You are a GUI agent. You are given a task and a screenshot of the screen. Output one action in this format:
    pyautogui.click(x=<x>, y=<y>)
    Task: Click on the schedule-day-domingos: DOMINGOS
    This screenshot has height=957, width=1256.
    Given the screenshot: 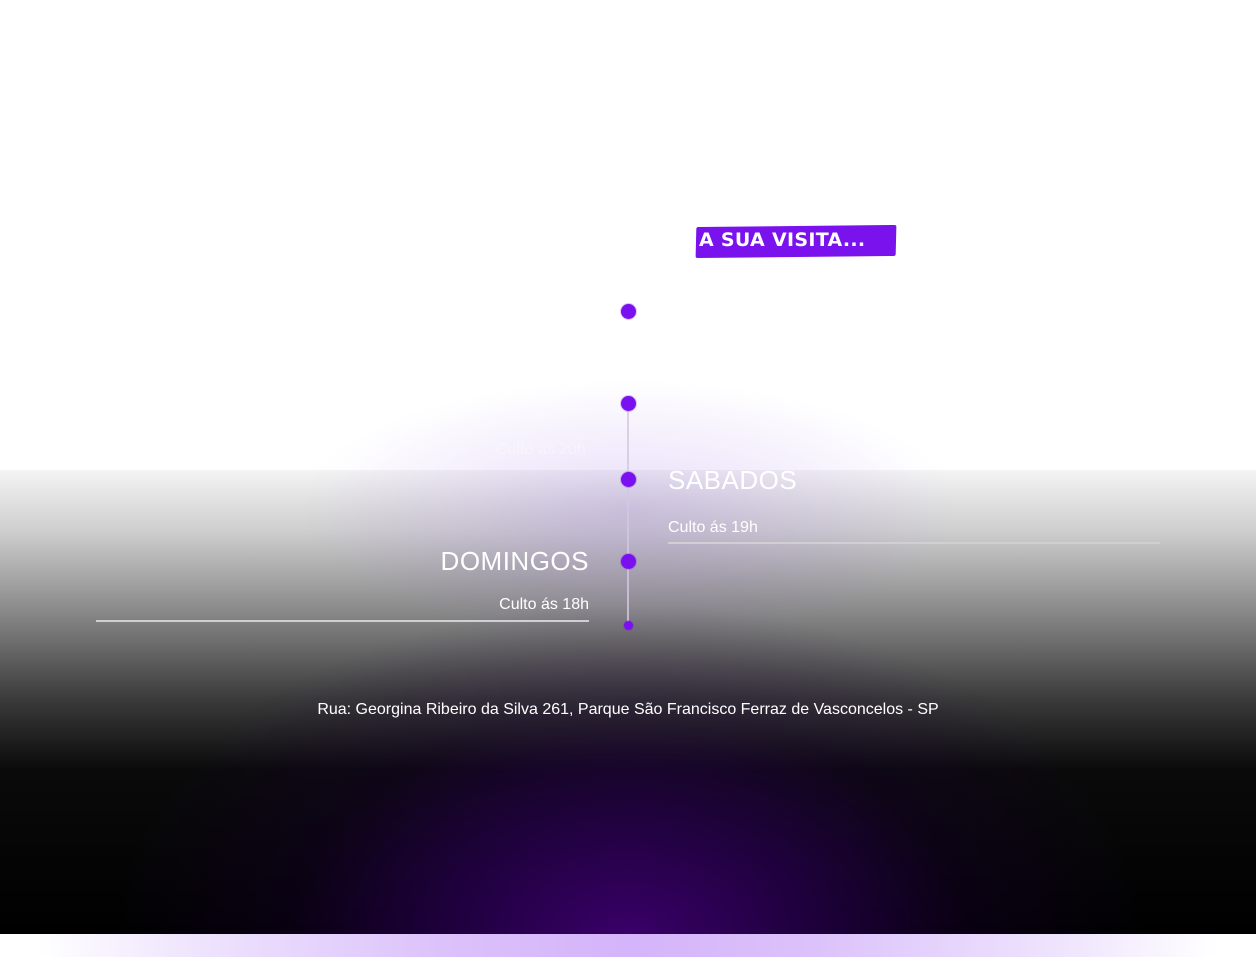 What is the action you would take?
    pyautogui.click(x=514, y=561)
    